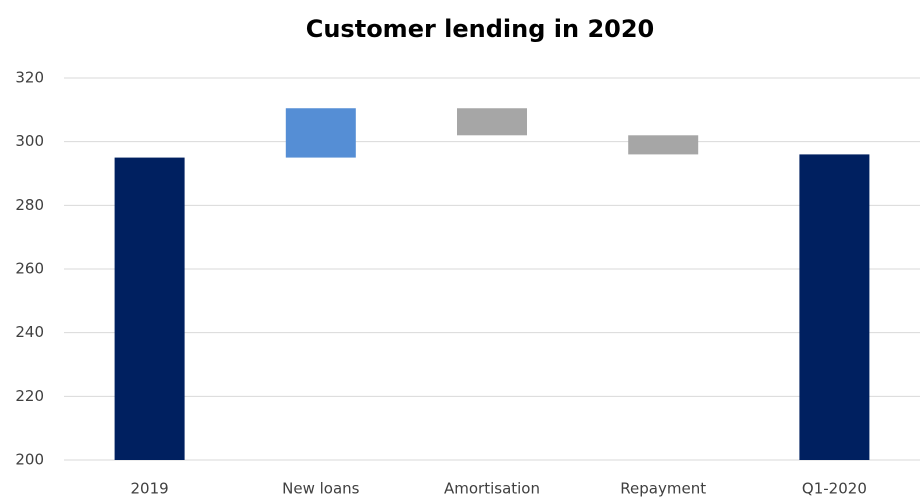  Describe the element at coordinates (492, 488) in the screenshot. I see `x-tick-label: Amortisation` at that location.